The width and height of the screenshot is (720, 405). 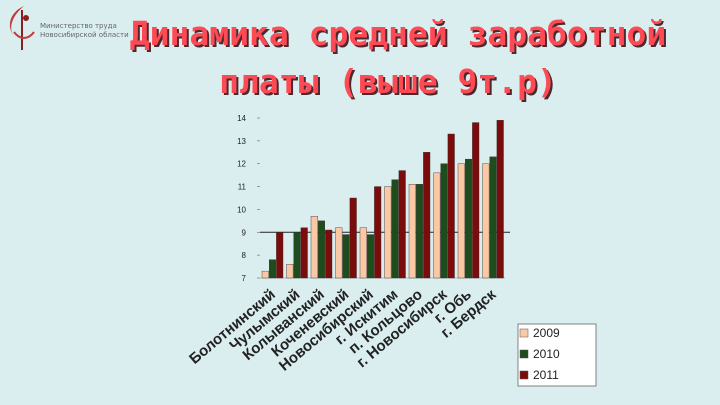 What do you see at coordinates (524, 354) in the screenshot?
I see `legend-swatch-2010` at bounding box center [524, 354].